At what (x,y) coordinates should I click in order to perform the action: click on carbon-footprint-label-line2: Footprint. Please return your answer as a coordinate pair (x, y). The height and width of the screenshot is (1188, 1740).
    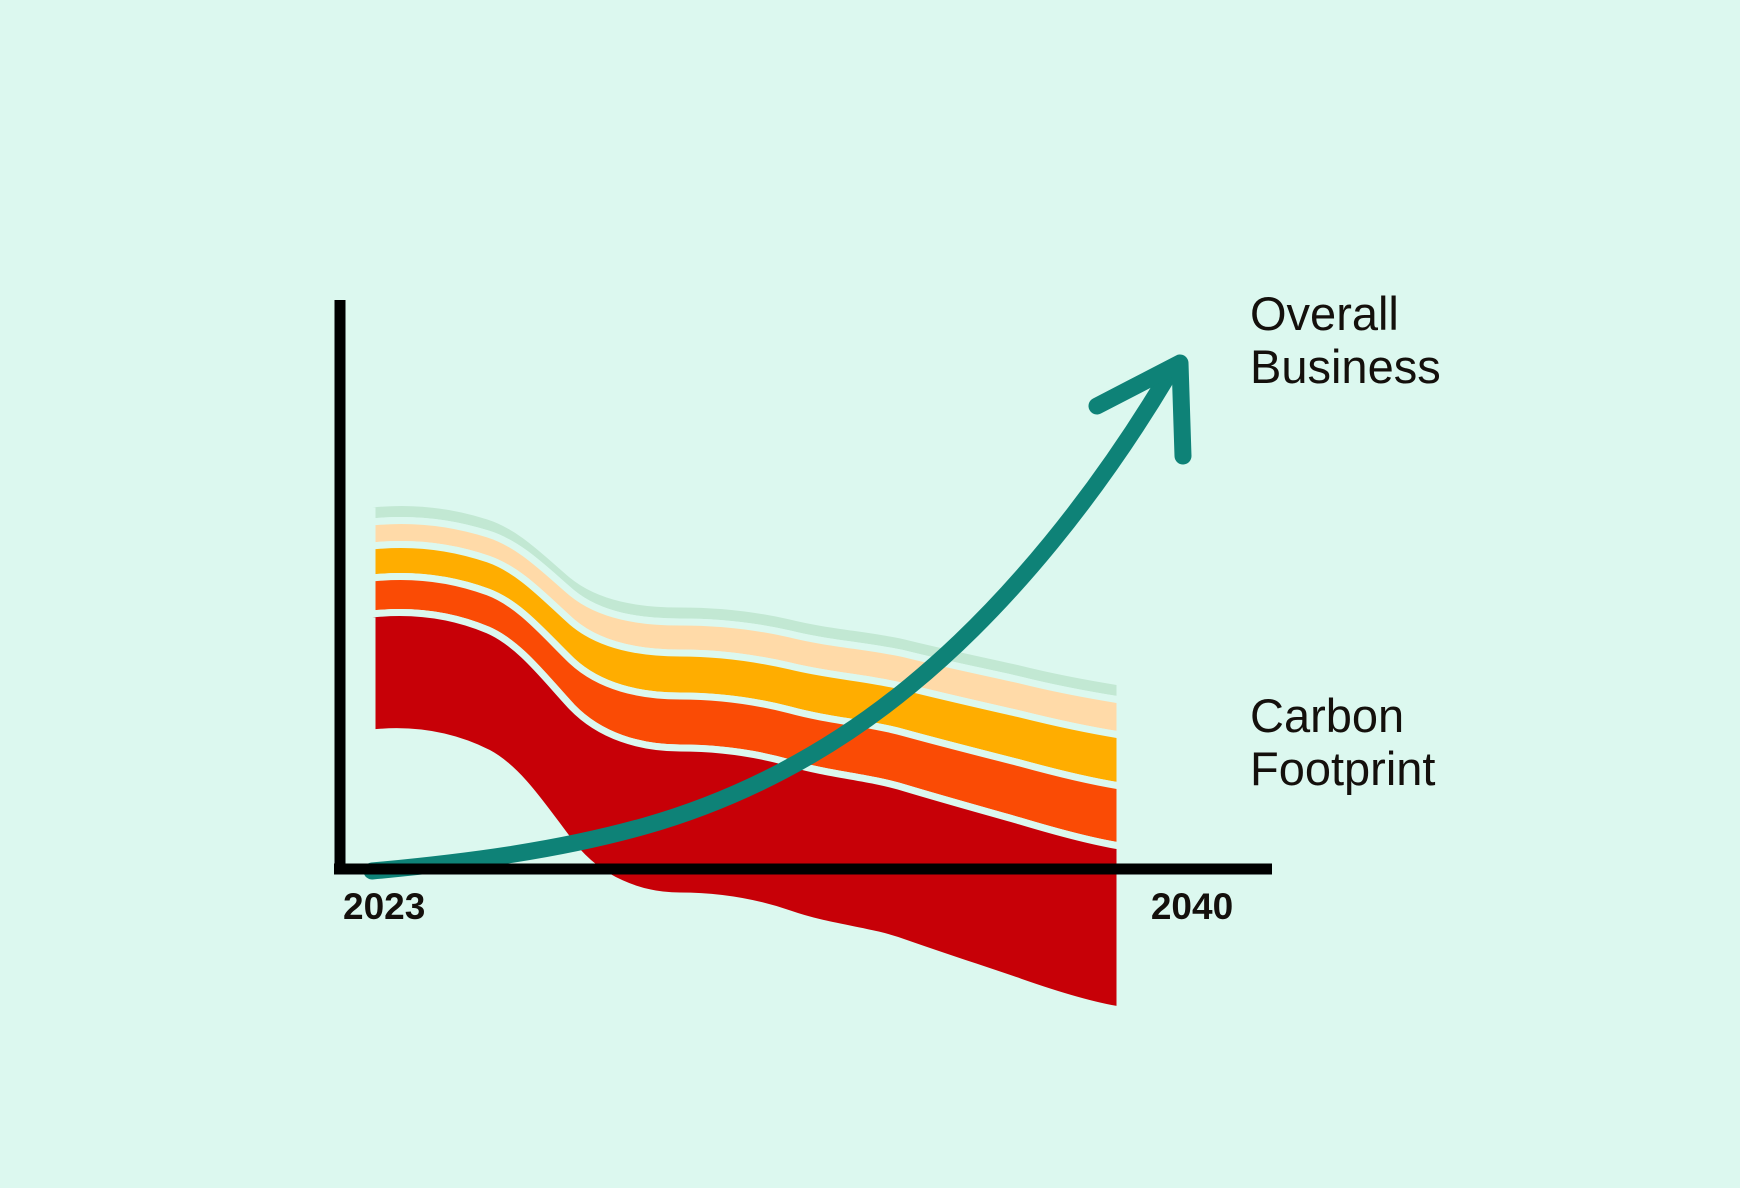
    Looking at the image, I should click on (1342, 768).